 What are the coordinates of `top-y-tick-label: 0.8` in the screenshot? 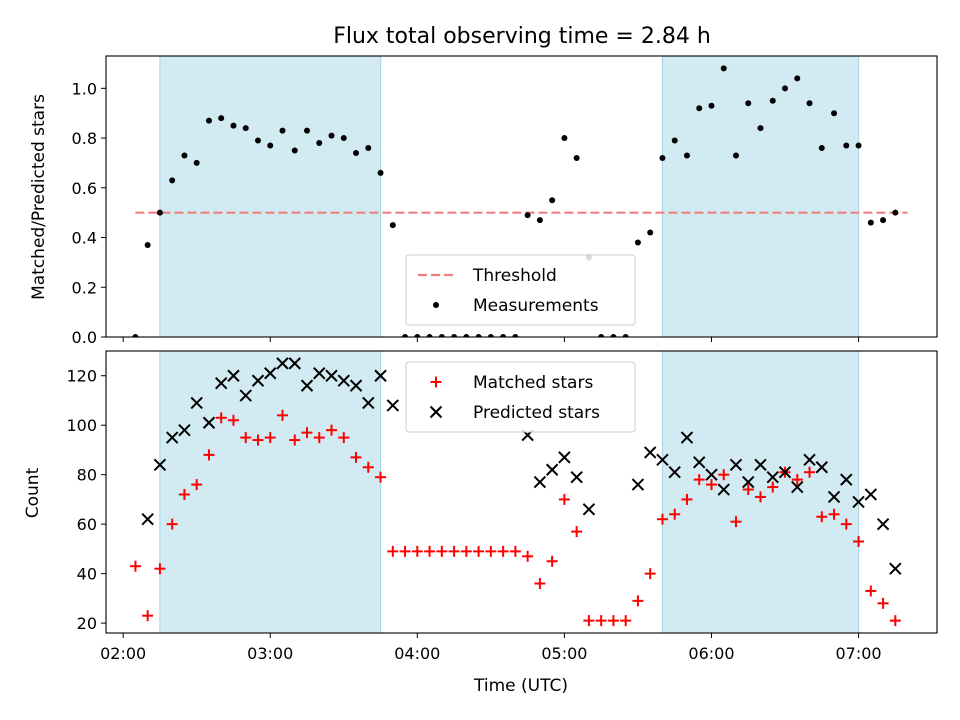 It's located at (84, 138).